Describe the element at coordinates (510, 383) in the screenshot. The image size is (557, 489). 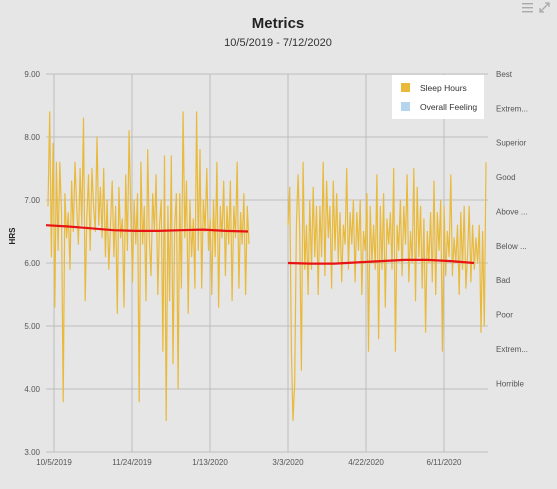
I see `right-tick-label: Horrible` at that location.